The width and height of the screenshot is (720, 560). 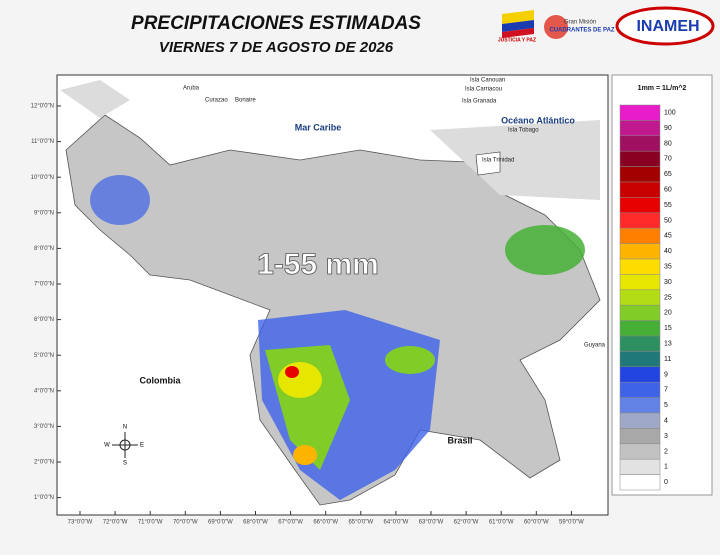 What do you see at coordinates (668, 282) in the screenshot?
I see `legend-label: 30` at bounding box center [668, 282].